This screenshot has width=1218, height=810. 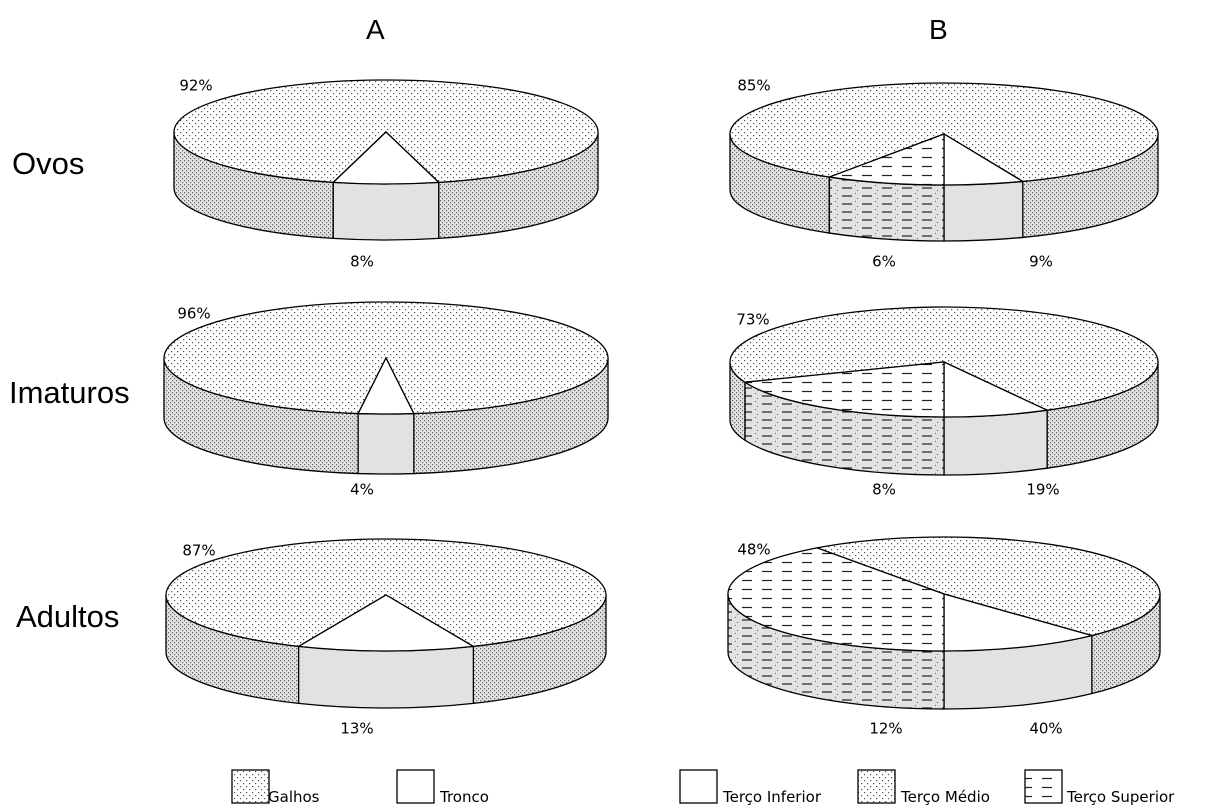 I want to click on pie-a-adultos: 87% 13%, so click(x=386, y=638).